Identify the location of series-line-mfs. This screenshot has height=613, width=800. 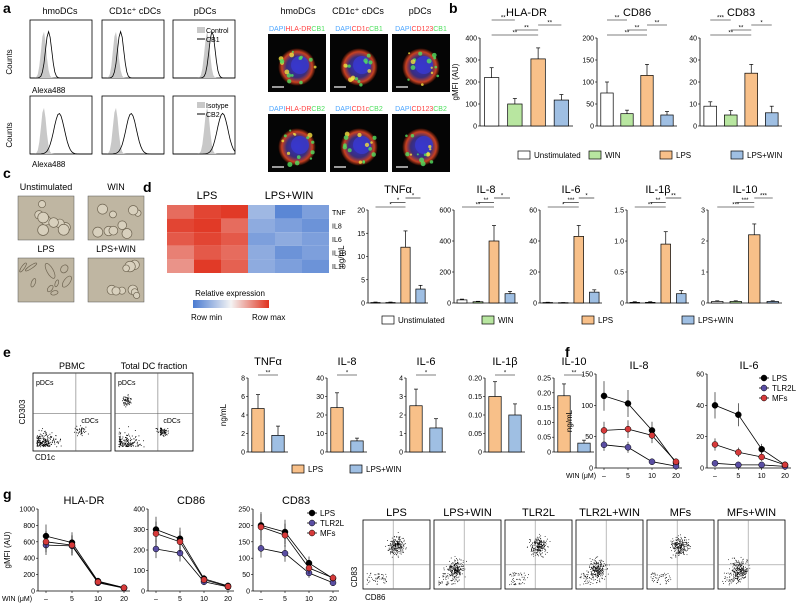
(750, 455).